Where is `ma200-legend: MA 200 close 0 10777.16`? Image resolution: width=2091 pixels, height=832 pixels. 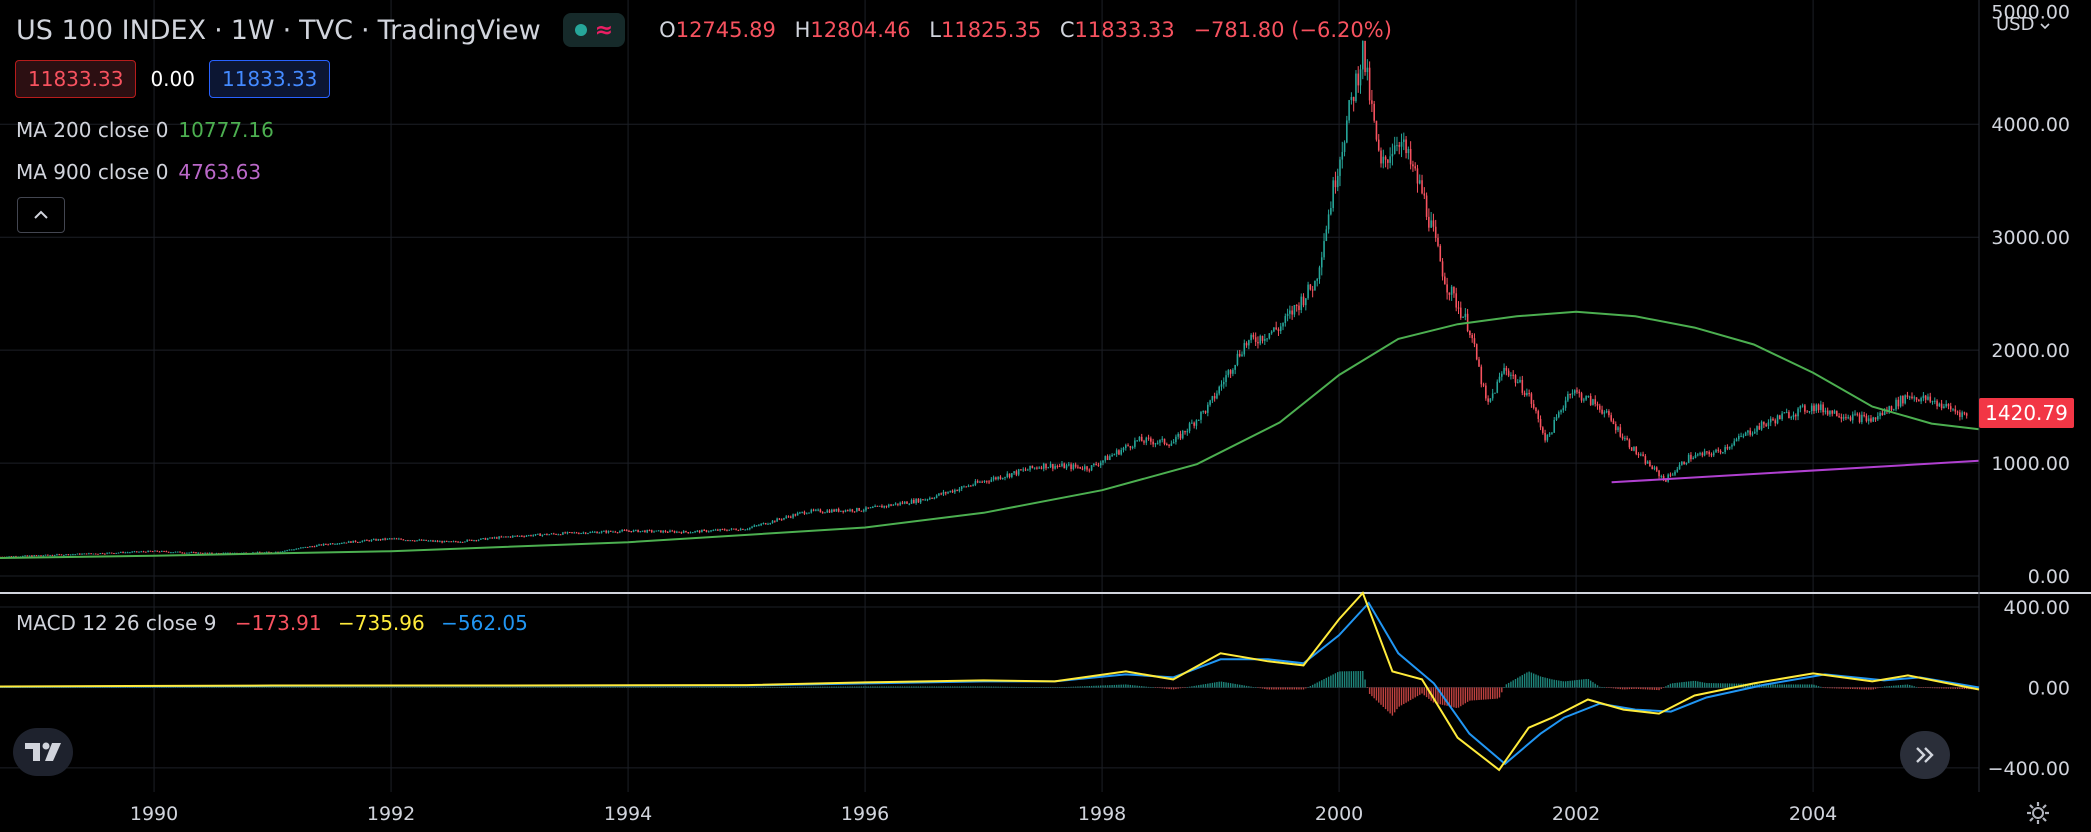 ma200-legend: MA 200 close 0 10777.16 is located at coordinates (145, 130).